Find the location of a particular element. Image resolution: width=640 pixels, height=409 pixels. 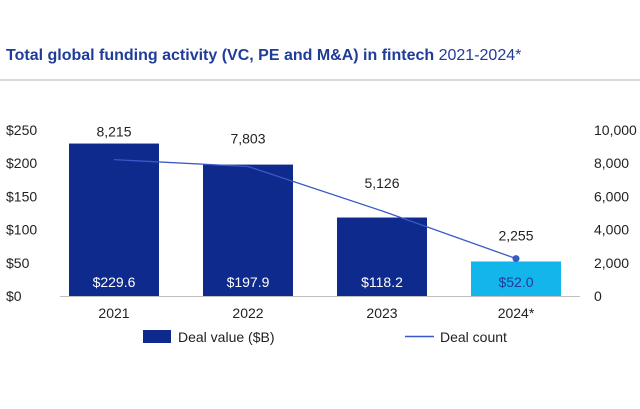

right-axis-tick-label: 2,000 is located at coordinates (611, 263).